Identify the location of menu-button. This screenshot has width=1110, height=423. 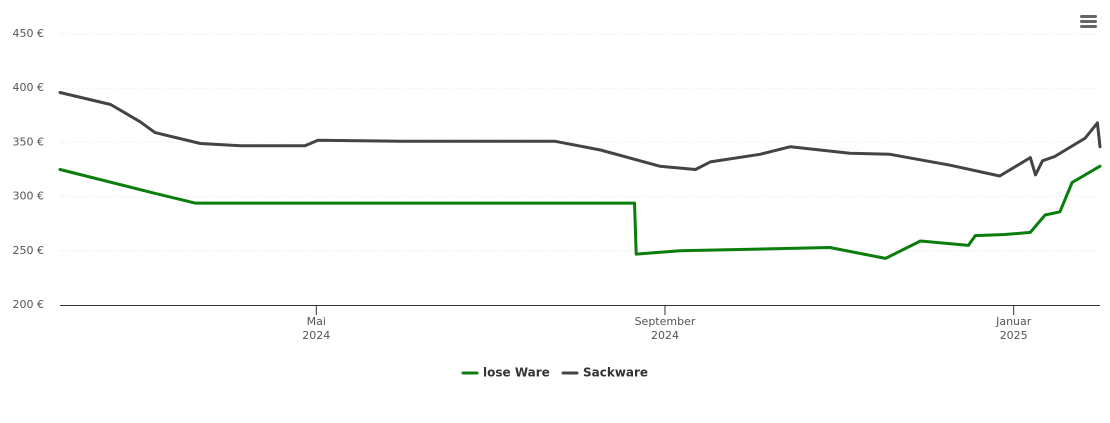
(1088, 21).